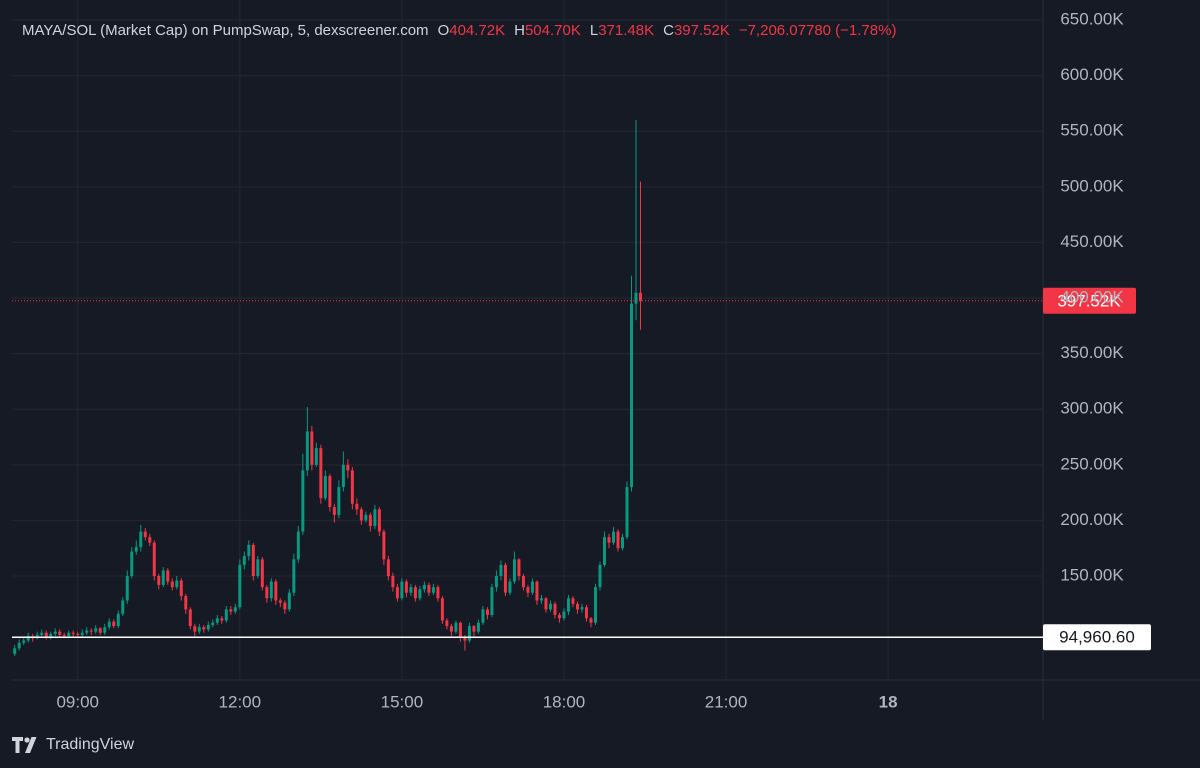 This screenshot has width=1200, height=768. Describe the element at coordinates (1092, 352) in the screenshot. I see `y-tick-label: 350.00K` at that location.